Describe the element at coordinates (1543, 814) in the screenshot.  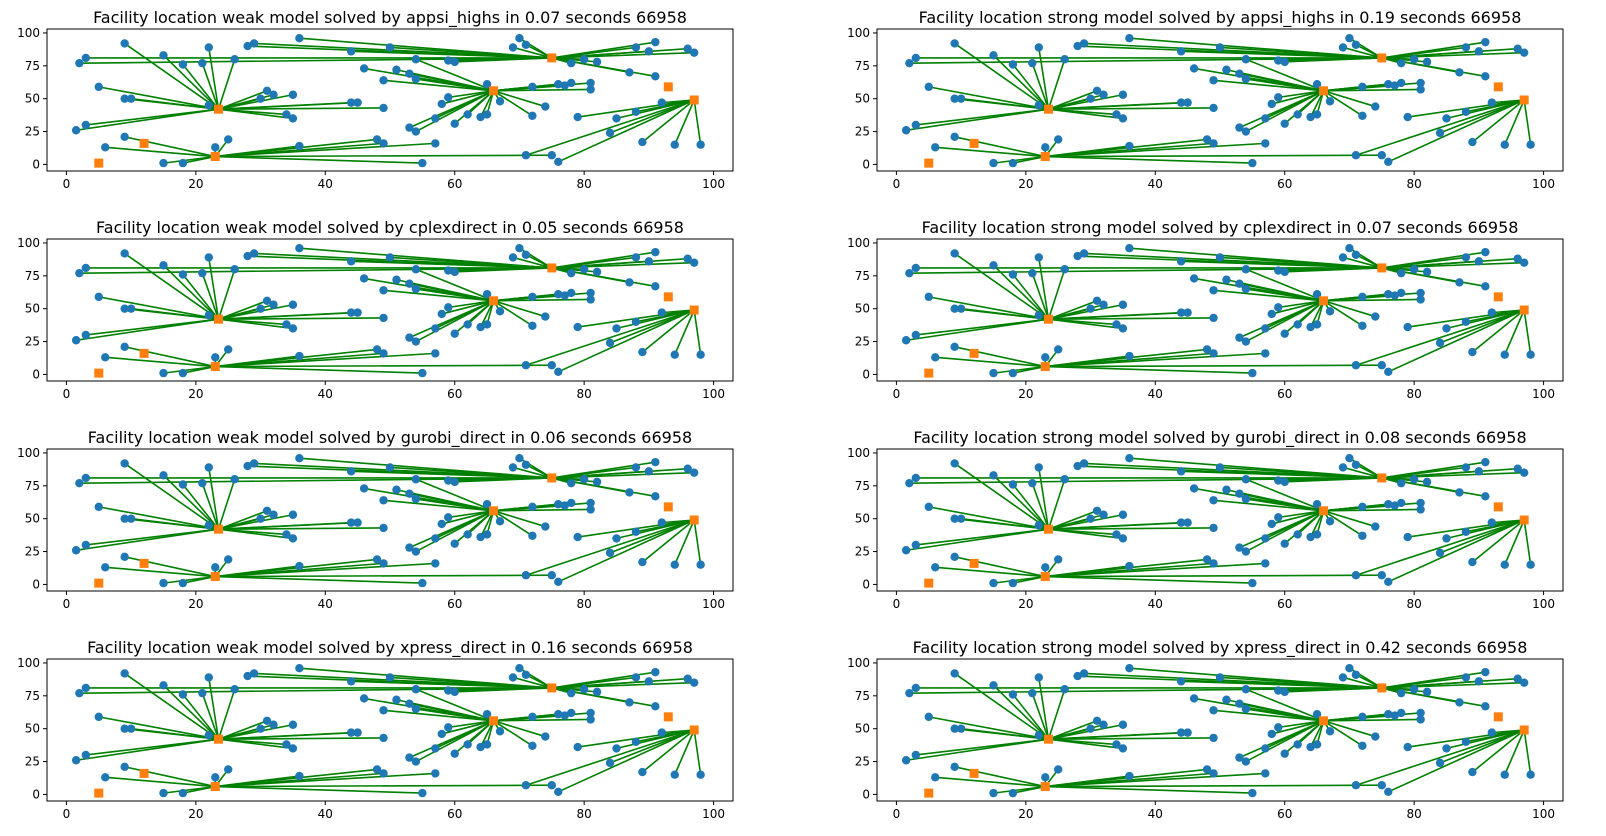
I see `x-tick-label: 100` at that location.